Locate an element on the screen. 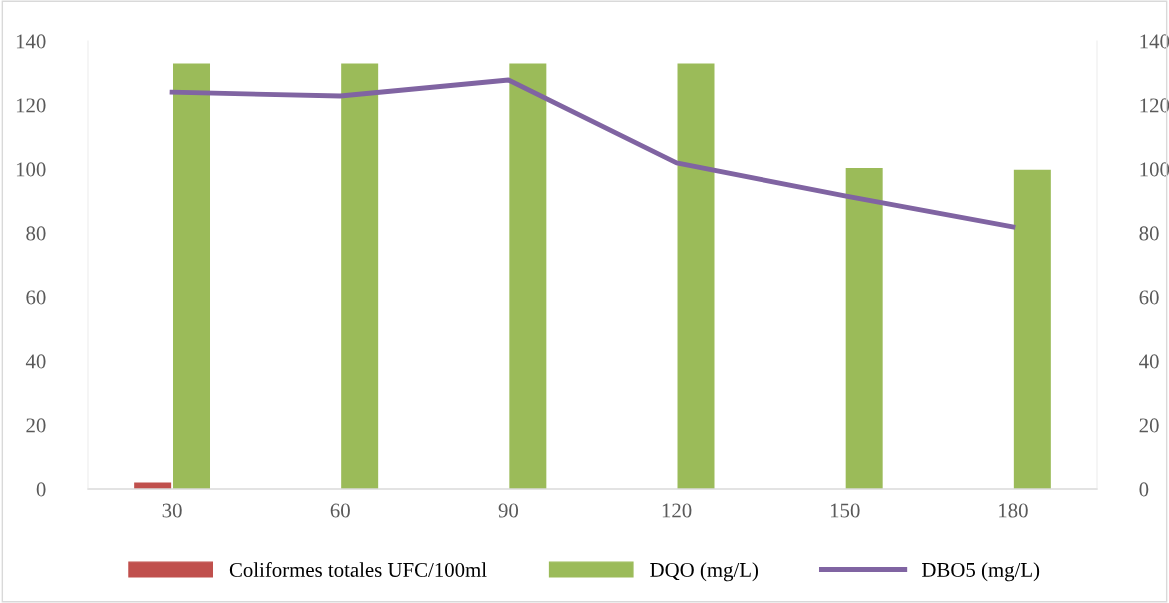  legend-label: Coliformes totales UFC/100ml is located at coordinates (358, 569).